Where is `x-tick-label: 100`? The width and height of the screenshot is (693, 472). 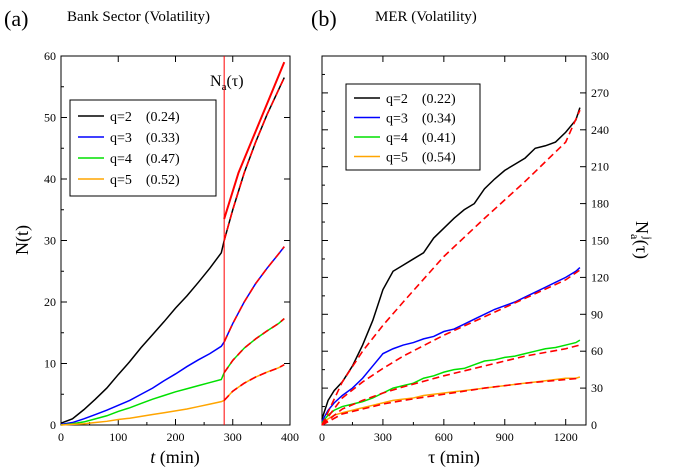
x-tick-label: 100 is located at coordinates (118, 437).